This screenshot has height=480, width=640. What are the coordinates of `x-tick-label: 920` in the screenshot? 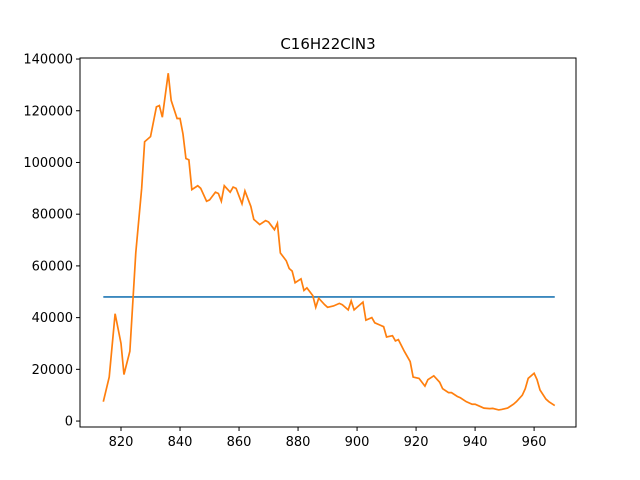 It's located at (416, 442).